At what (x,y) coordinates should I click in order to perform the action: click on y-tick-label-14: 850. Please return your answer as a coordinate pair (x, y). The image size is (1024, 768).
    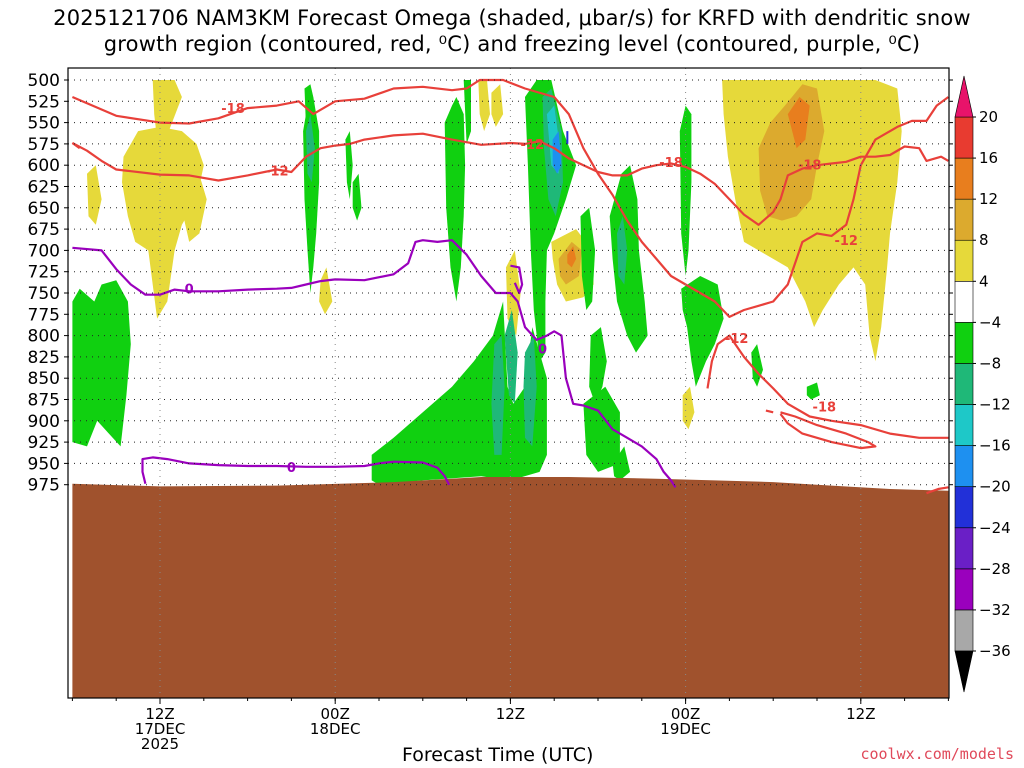
    Looking at the image, I should click on (44, 379).